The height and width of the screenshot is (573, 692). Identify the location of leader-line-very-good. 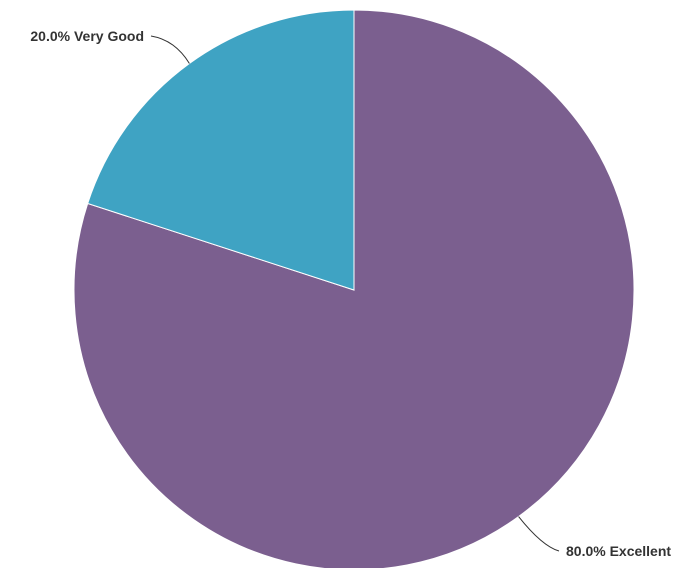
(170, 49).